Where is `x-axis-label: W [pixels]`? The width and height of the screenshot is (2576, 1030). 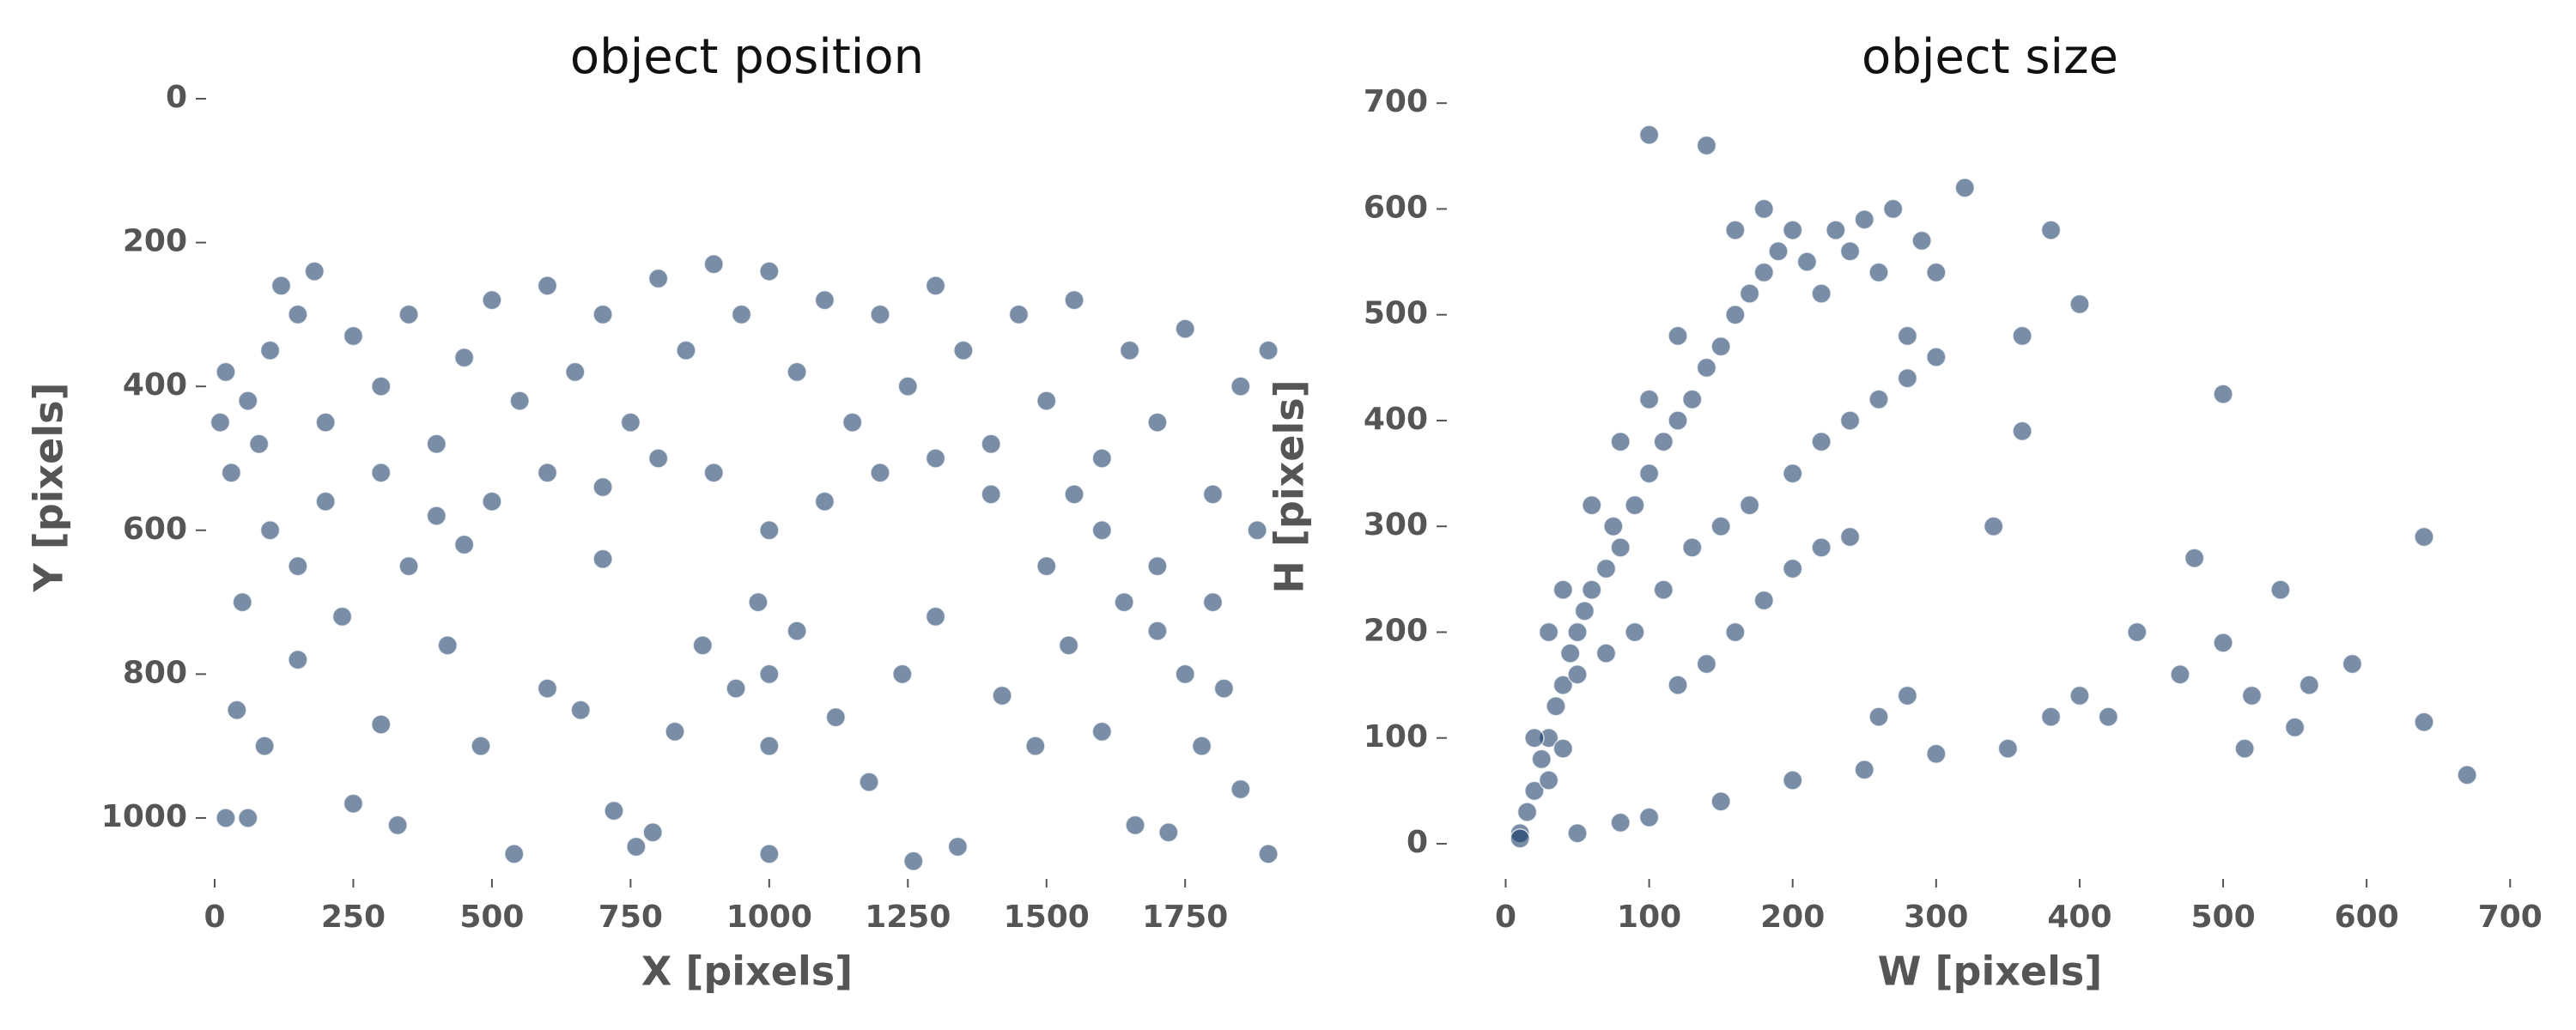 x-axis-label: W [pixels] is located at coordinates (1990, 971).